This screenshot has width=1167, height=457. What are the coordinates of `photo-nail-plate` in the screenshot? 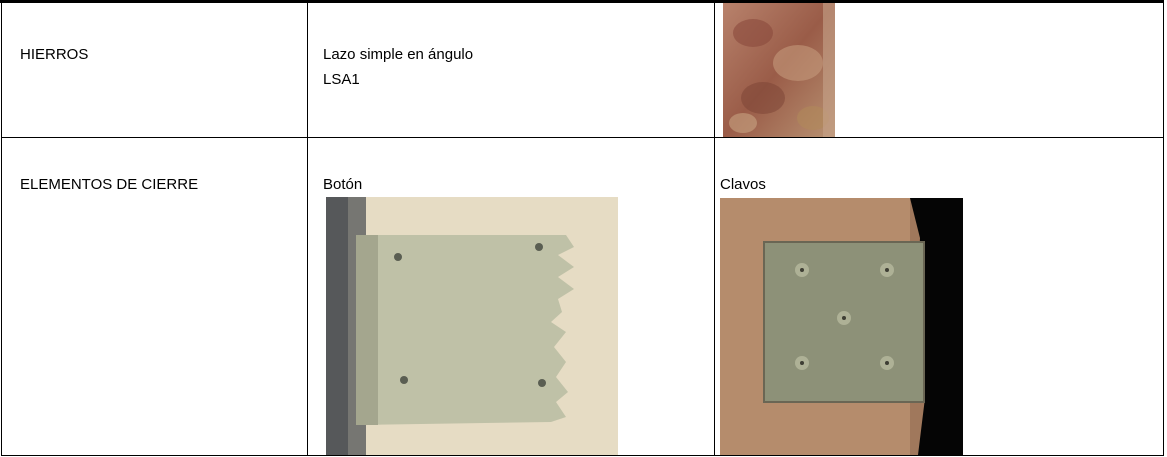 It's located at (841, 326).